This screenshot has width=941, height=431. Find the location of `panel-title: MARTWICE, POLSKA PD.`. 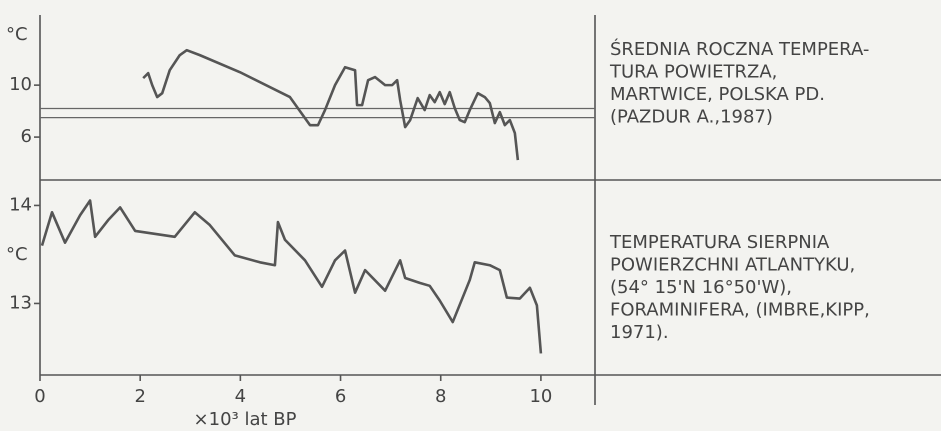

panel-title: MARTWICE, POLSKA PD. is located at coordinates (717, 94).